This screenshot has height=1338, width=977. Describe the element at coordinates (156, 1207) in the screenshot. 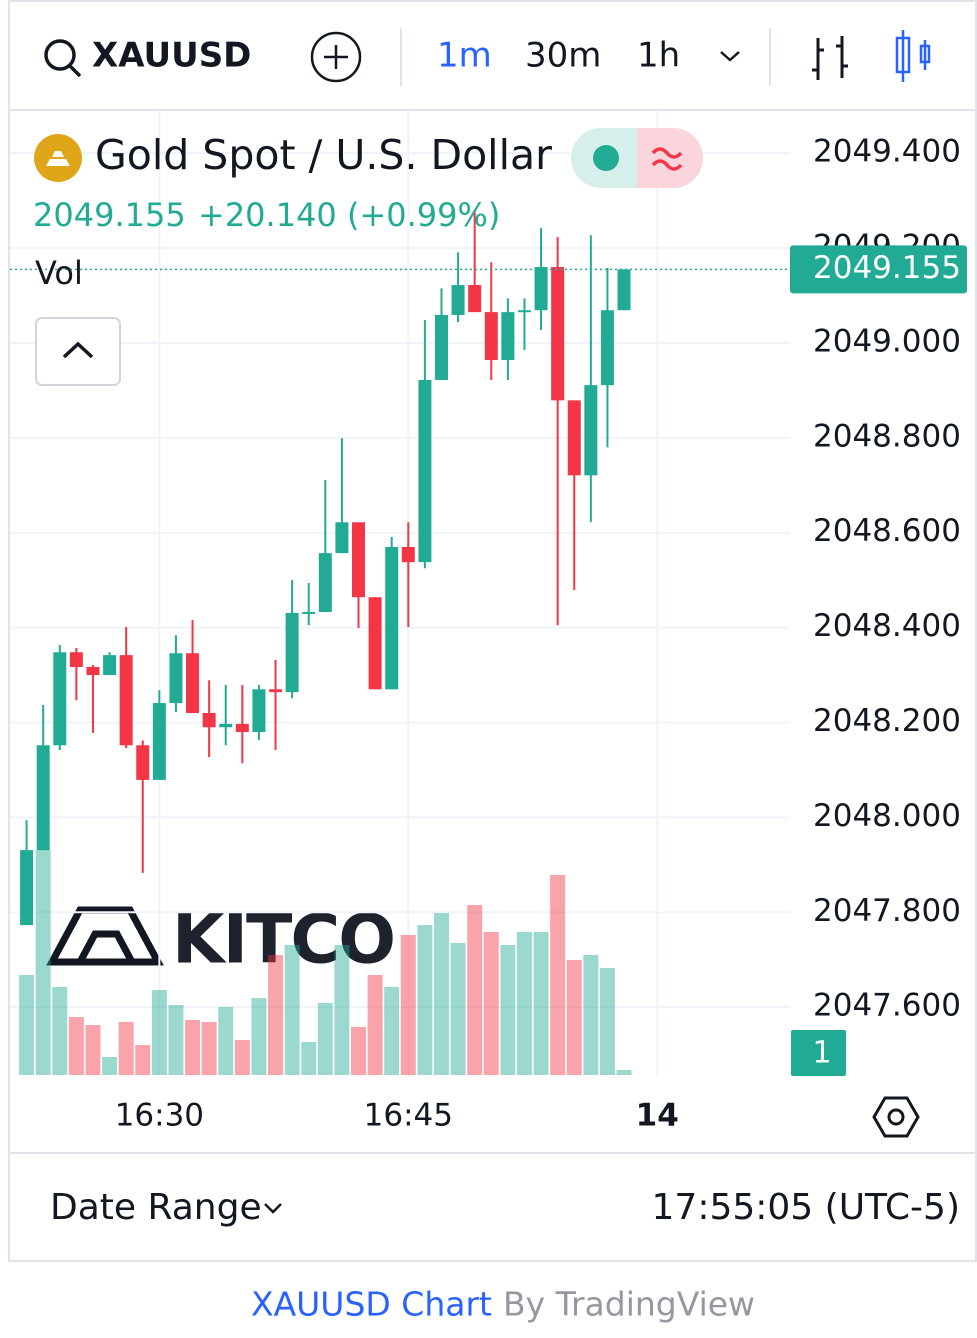

I see `date-range-button: Date Range` at that location.